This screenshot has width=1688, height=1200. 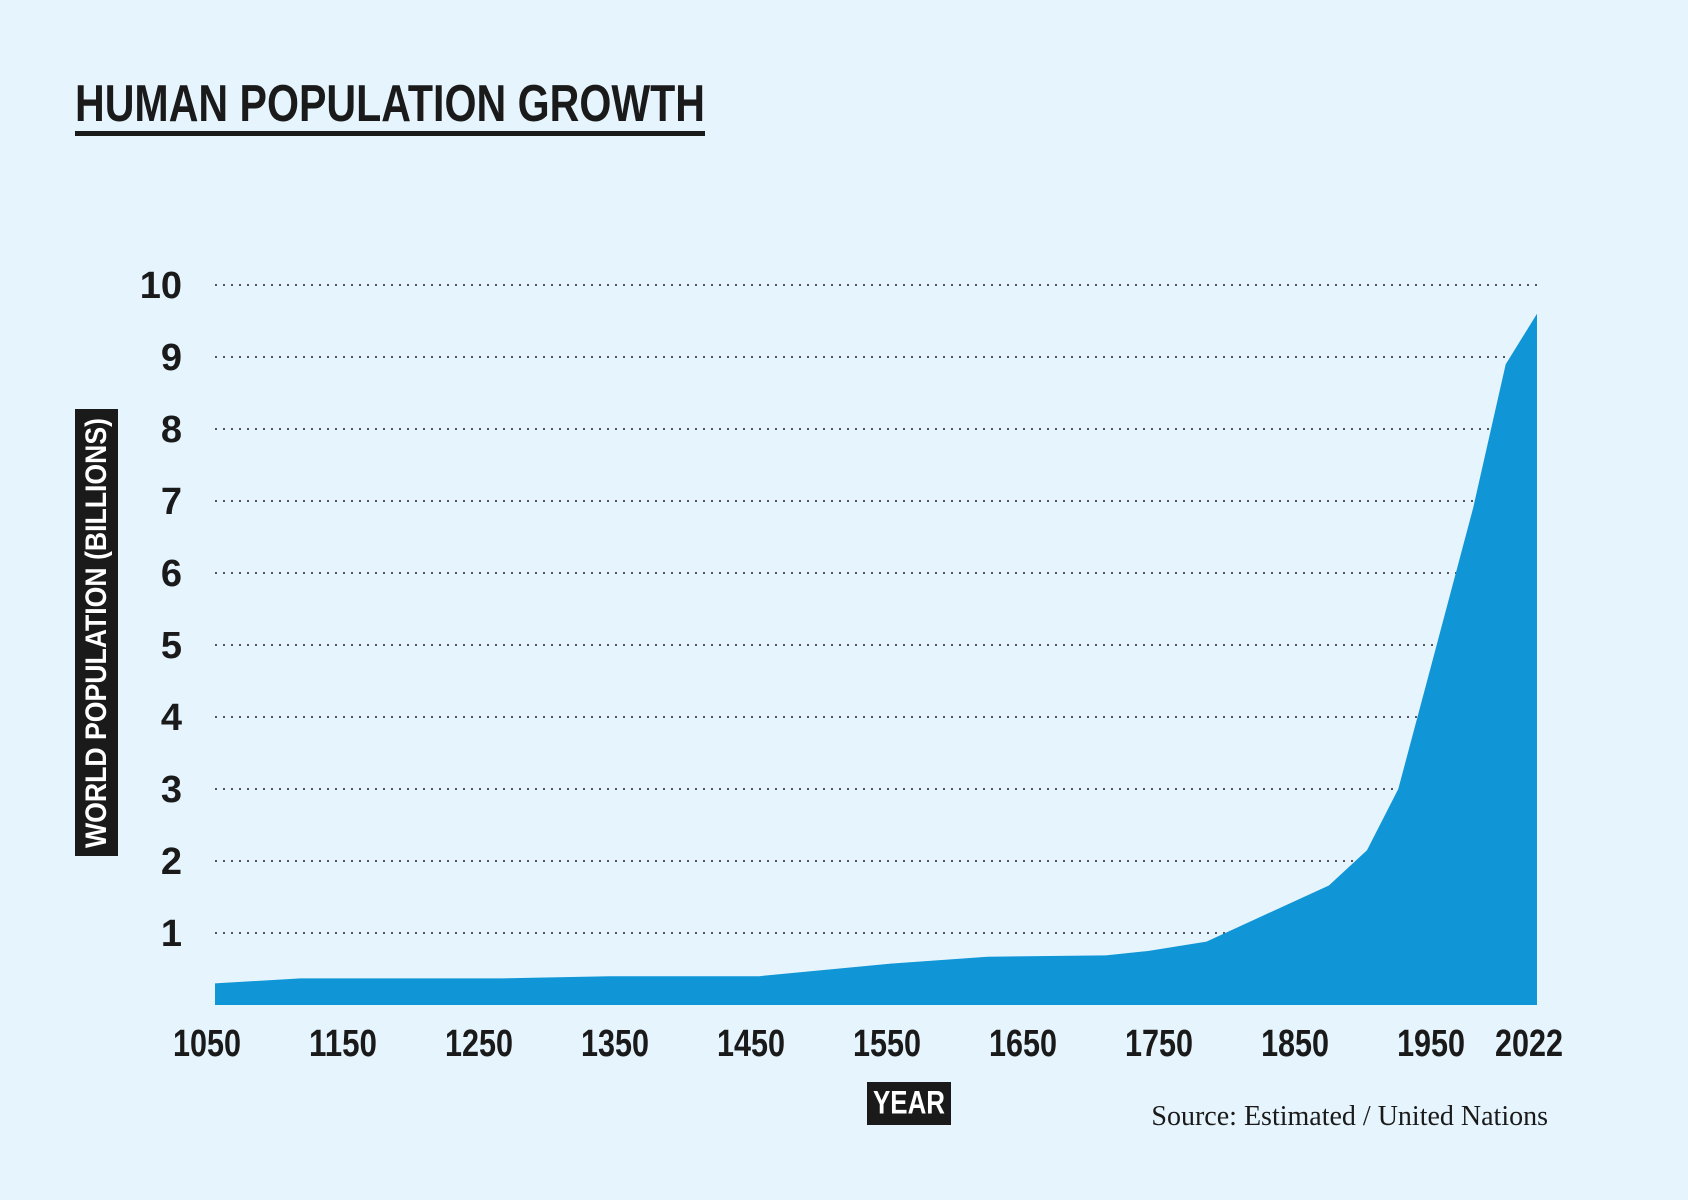 I want to click on x-axis-label: YEAR, so click(x=909, y=1102).